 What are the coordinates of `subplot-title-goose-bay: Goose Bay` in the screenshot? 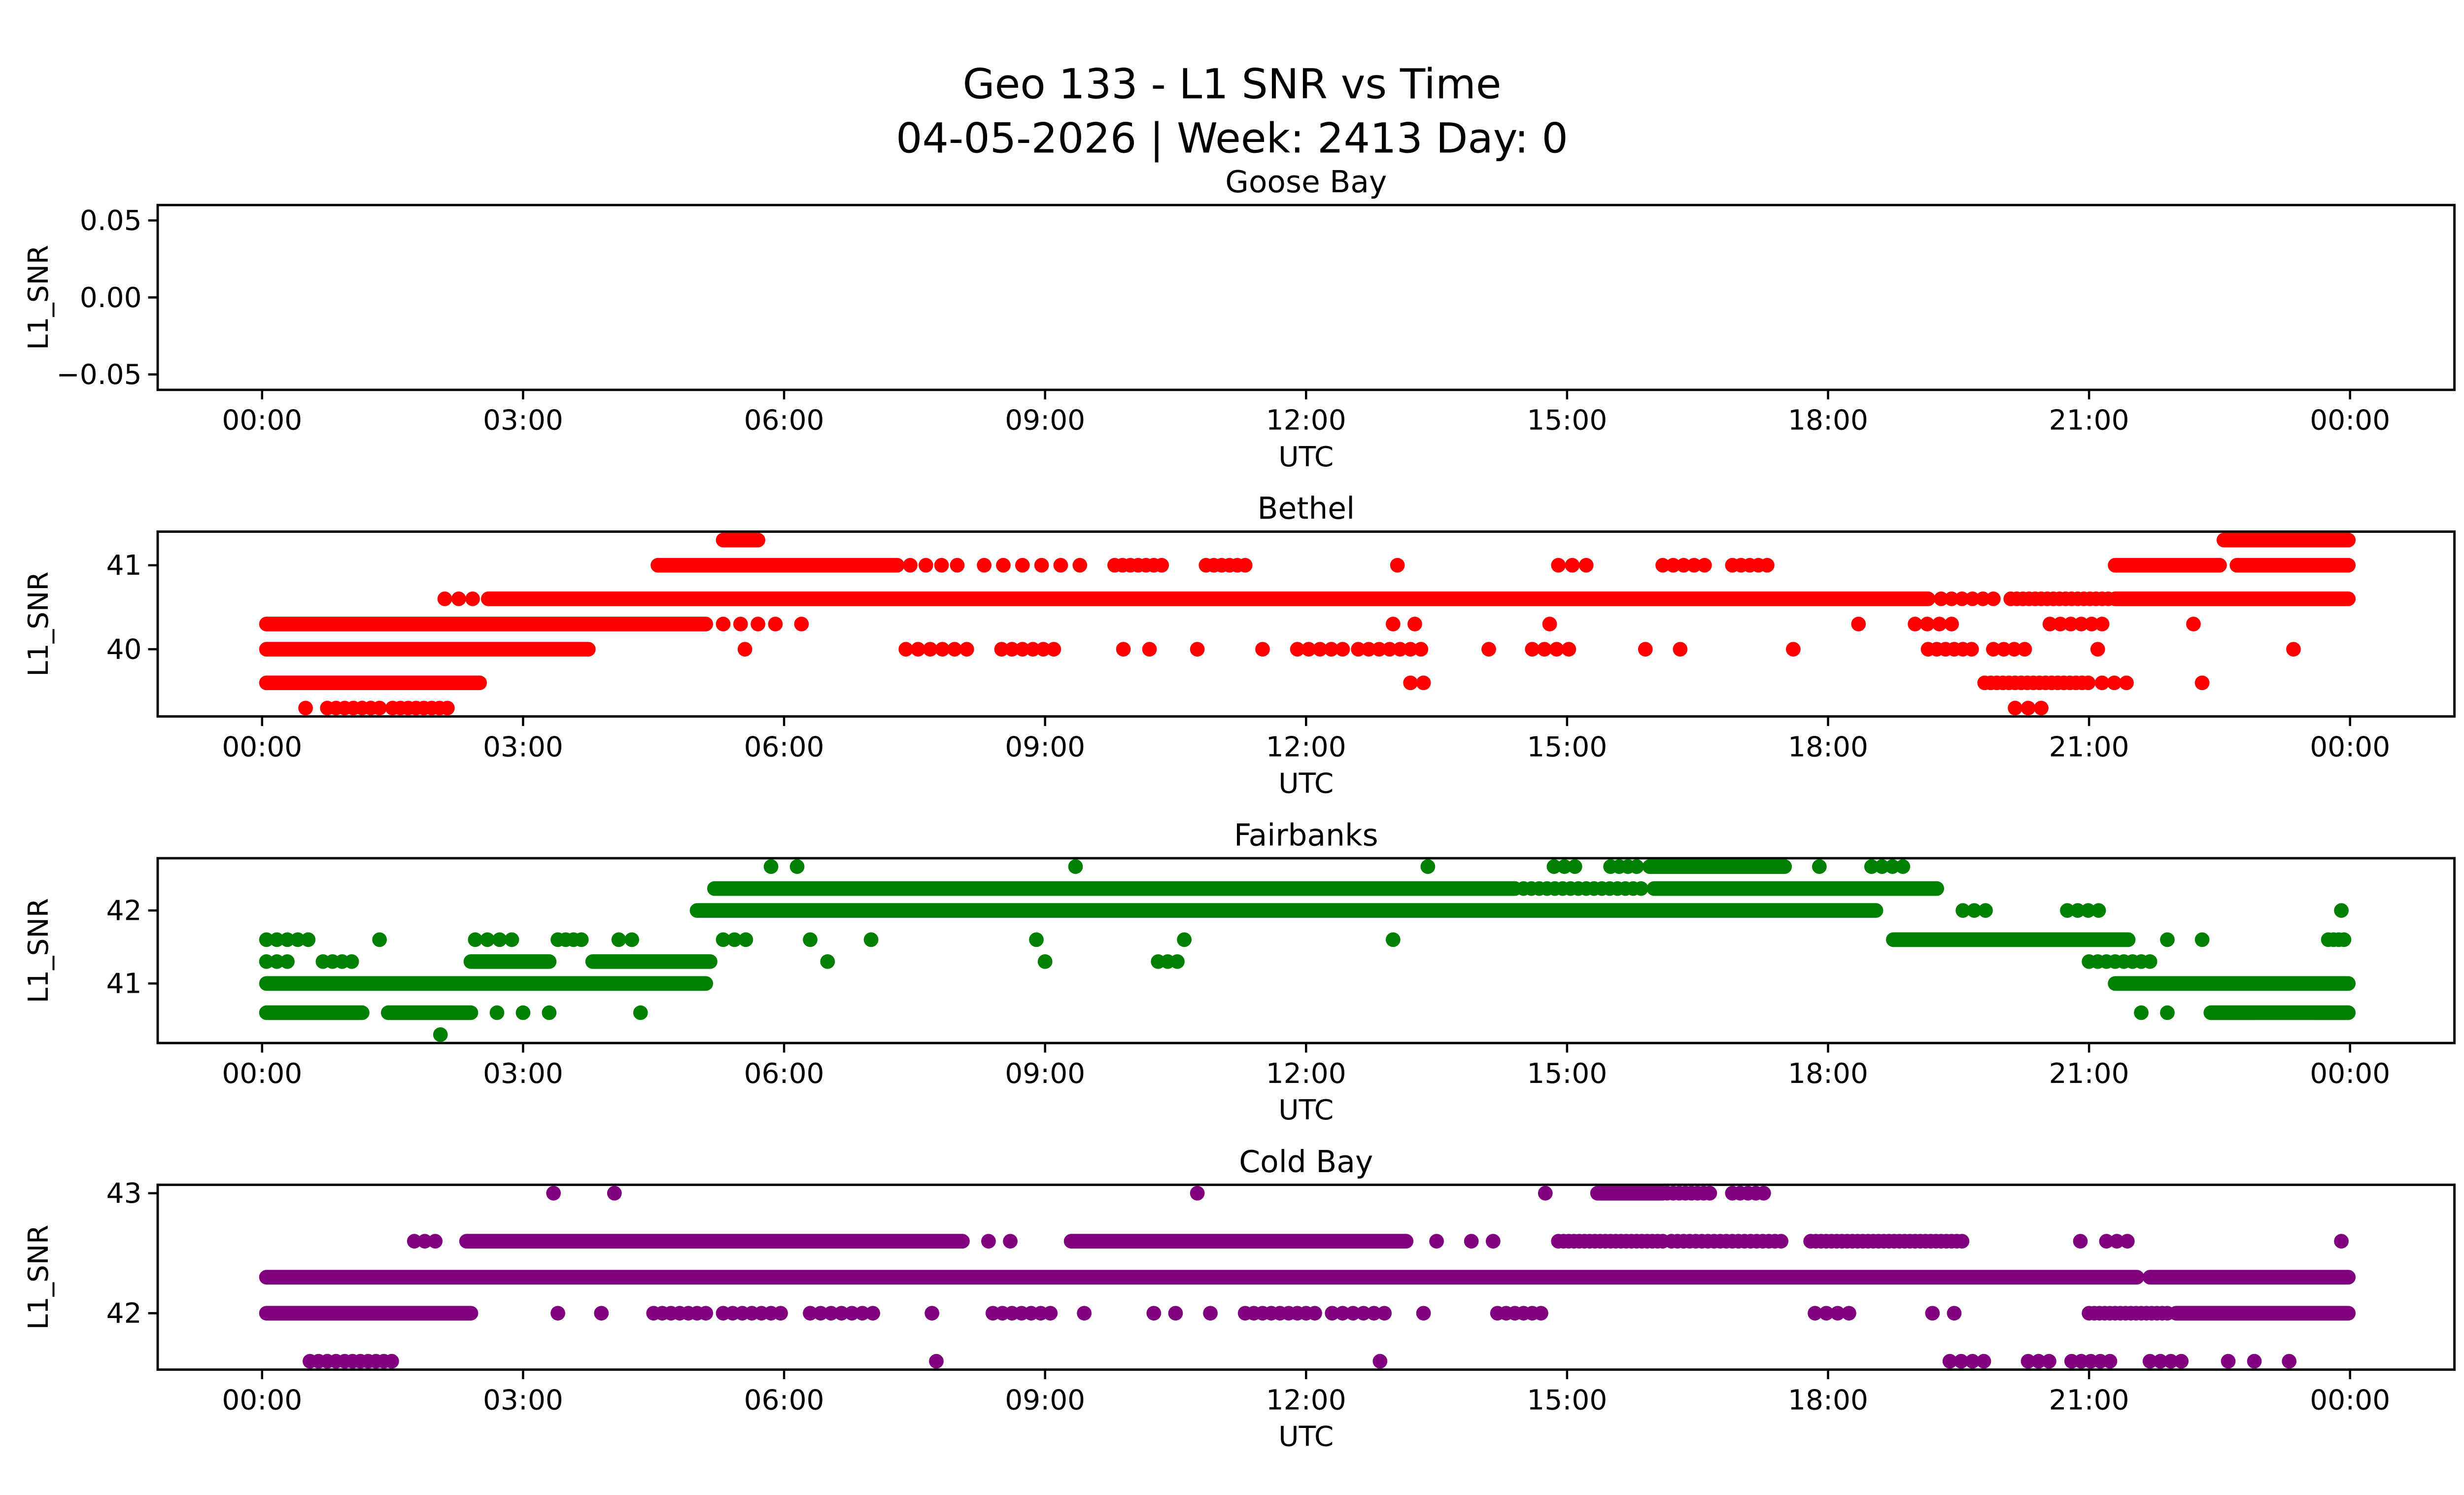 It's located at (1306, 182).